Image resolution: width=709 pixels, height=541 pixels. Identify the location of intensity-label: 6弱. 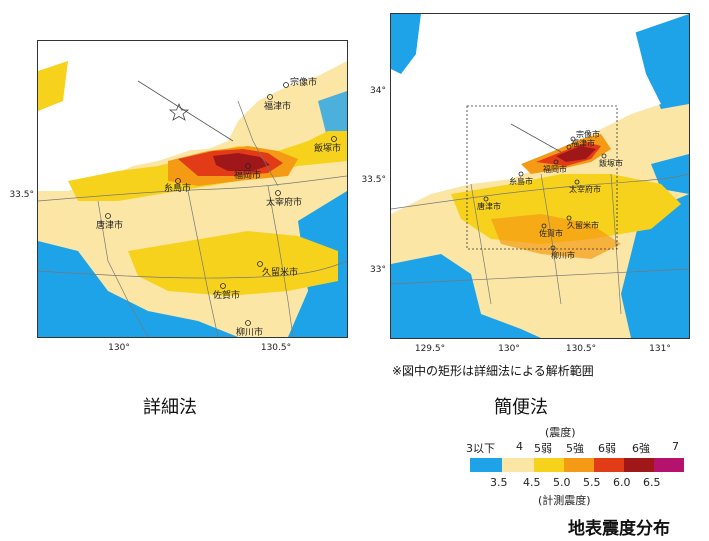
(607, 448).